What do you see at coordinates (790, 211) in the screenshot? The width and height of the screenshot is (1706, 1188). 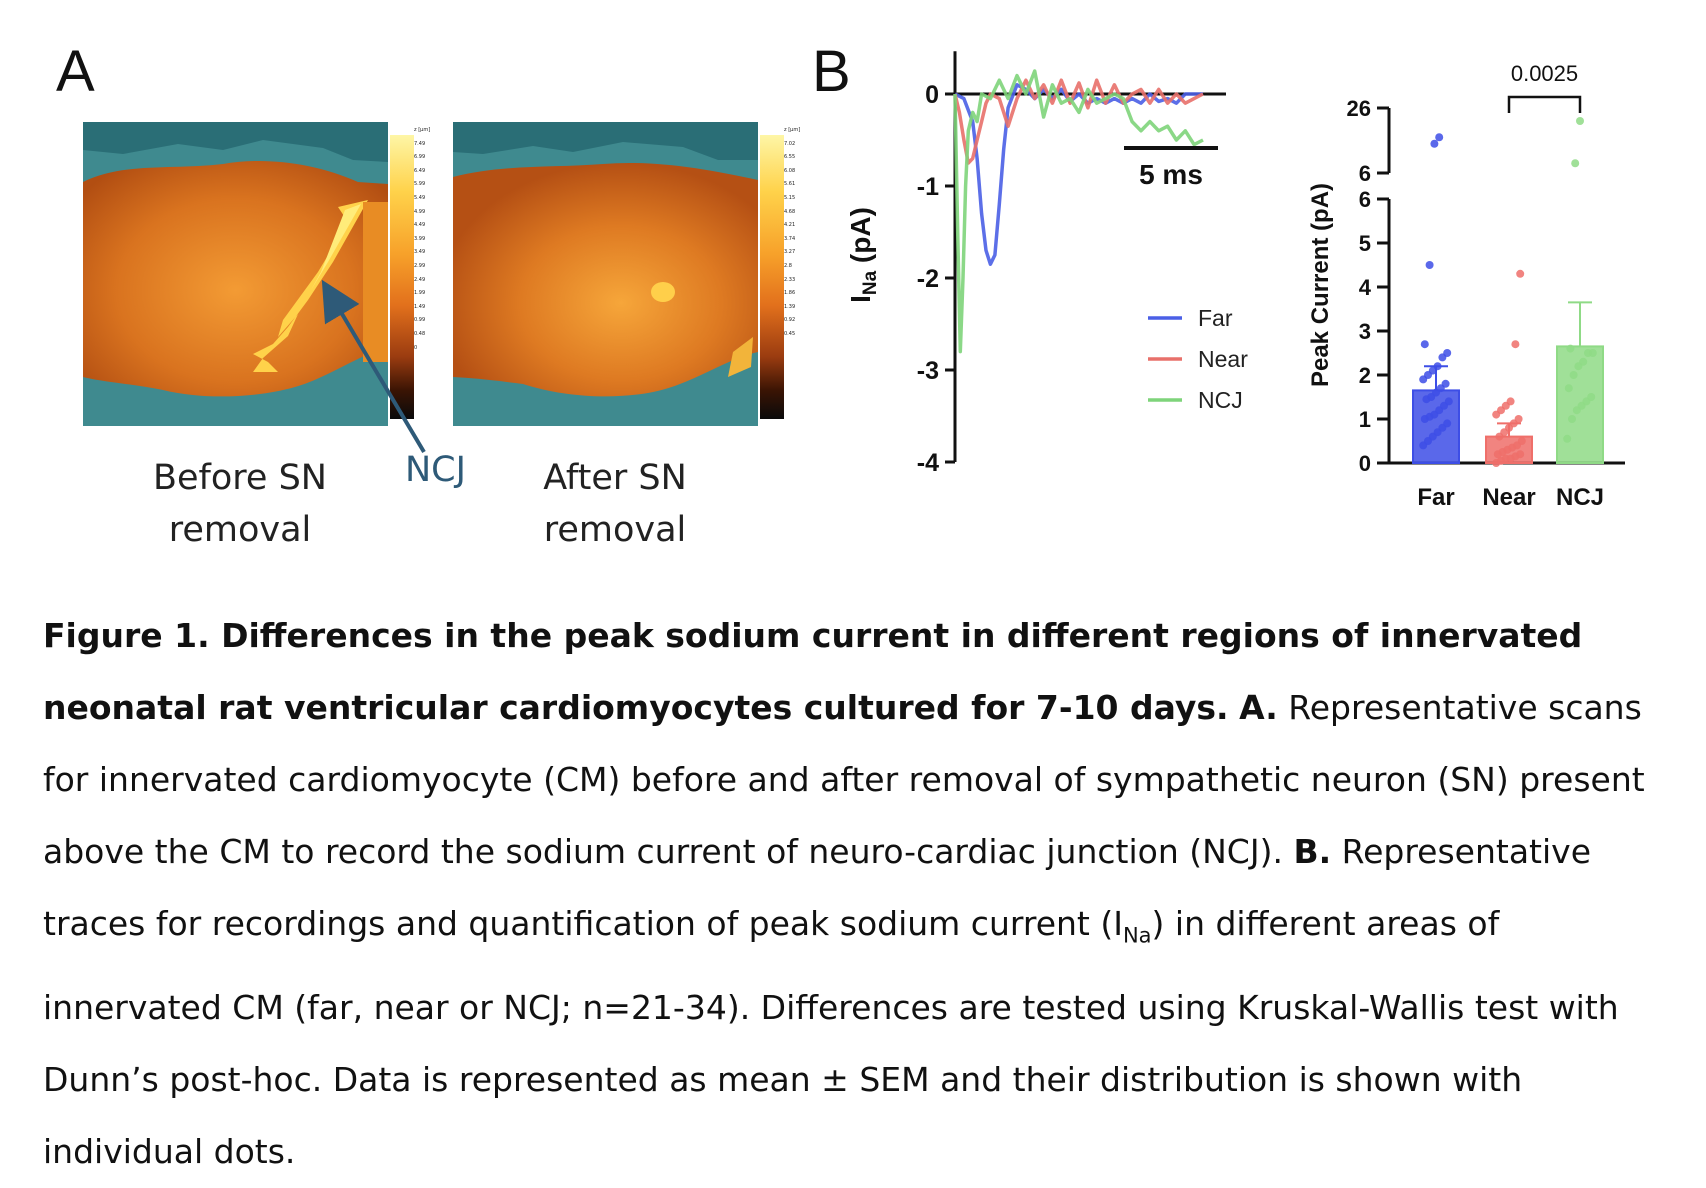 I see `colorbar-tick-label: 4.68` at bounding box center [790, 211].